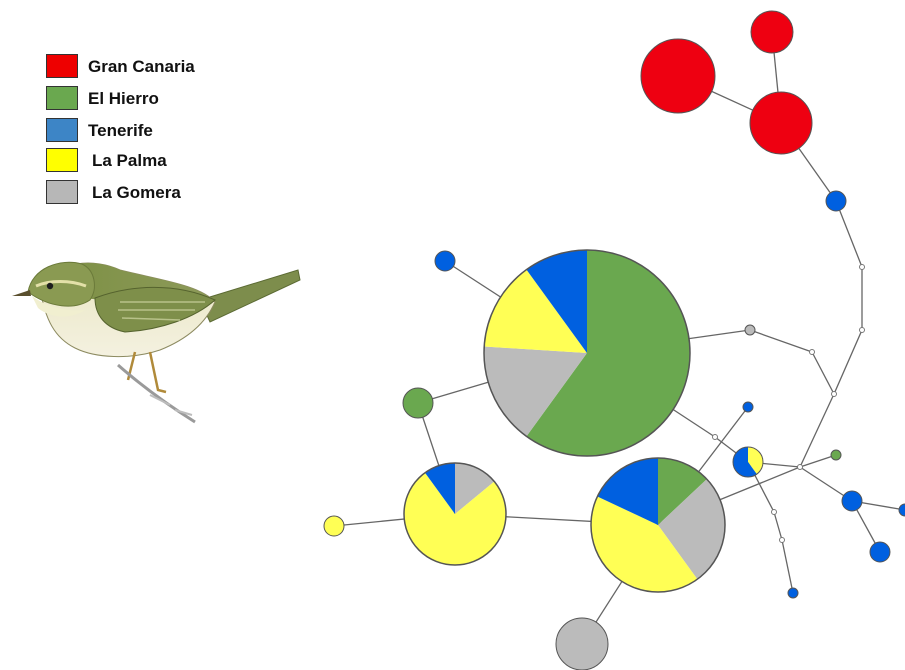  I want to click on haplotype-node-mix-small, so click(748, 462).